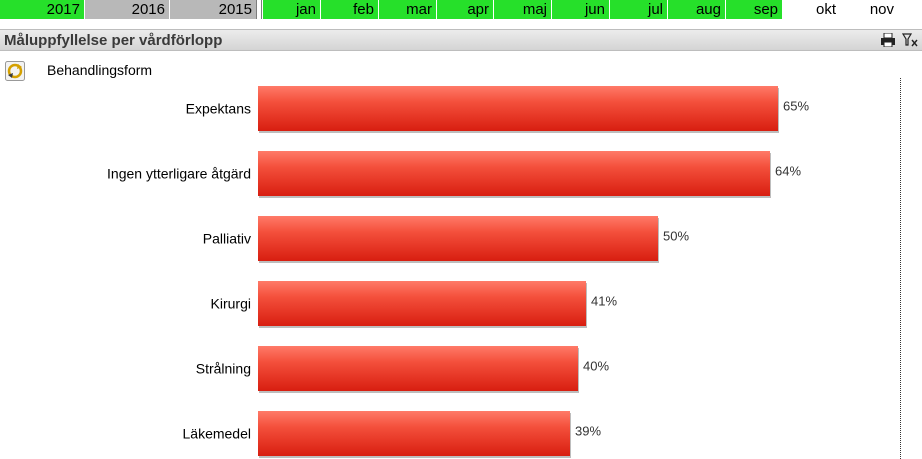 Image resolution: width=922 pixels, height=459 pixels. What do you see at coordinates (697, 9) in the screenshot?
I see `month-cell-aug: aug` at bounding box center [697, 9].